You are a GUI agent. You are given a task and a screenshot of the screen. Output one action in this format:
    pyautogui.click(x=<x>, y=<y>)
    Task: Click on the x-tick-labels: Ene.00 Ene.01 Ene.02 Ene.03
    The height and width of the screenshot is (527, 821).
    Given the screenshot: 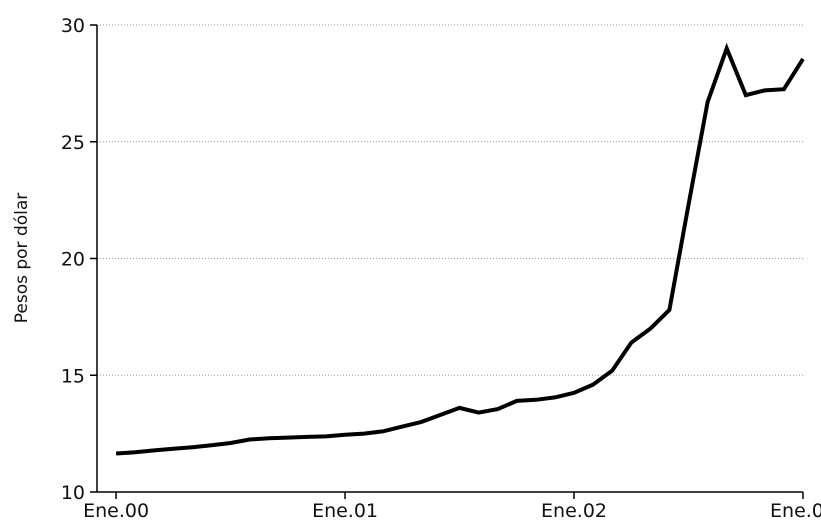 What is the action you would take?
    pyautogui.click(x=452, y=511)
    